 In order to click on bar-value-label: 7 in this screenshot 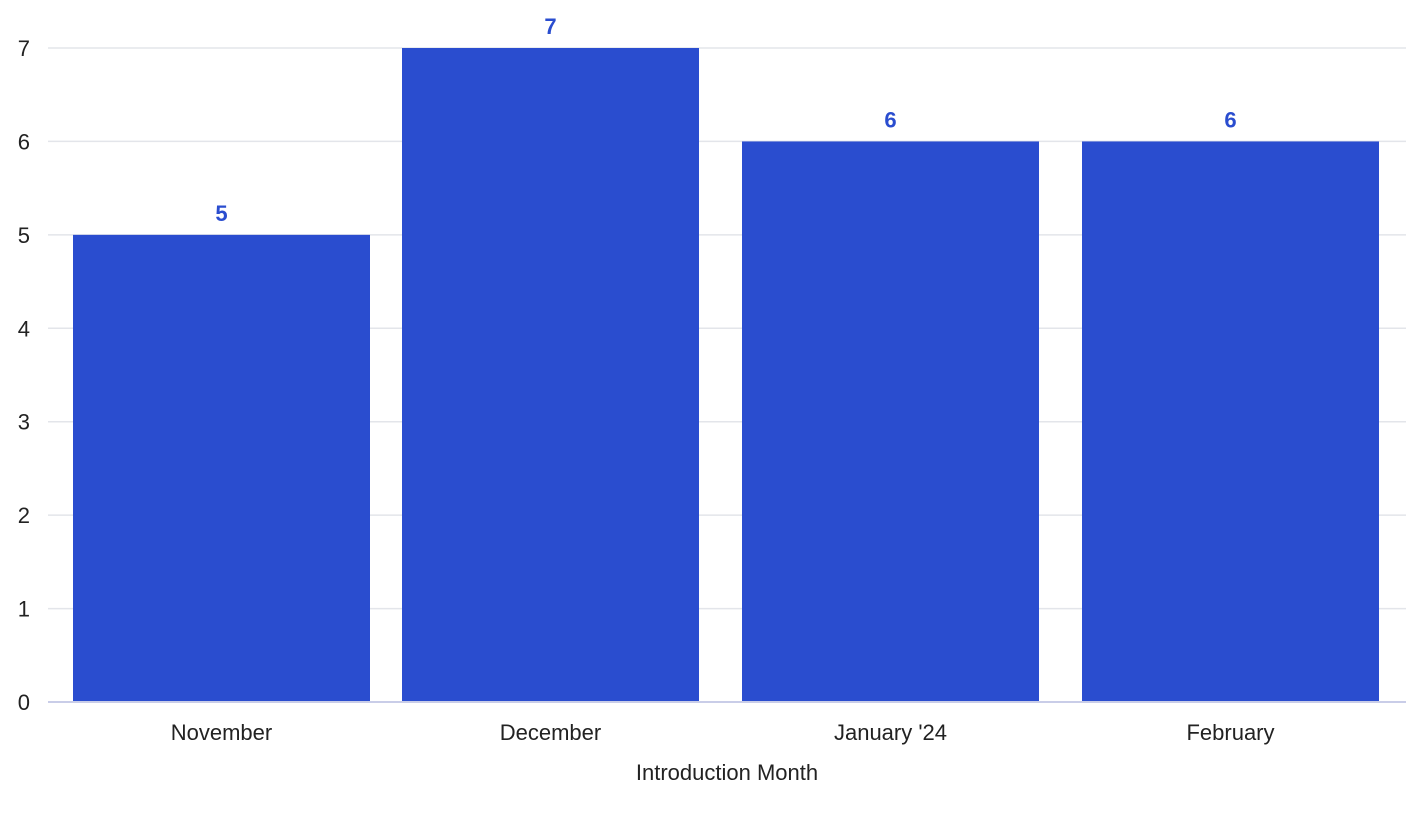, I will do `click(550, 26)`.